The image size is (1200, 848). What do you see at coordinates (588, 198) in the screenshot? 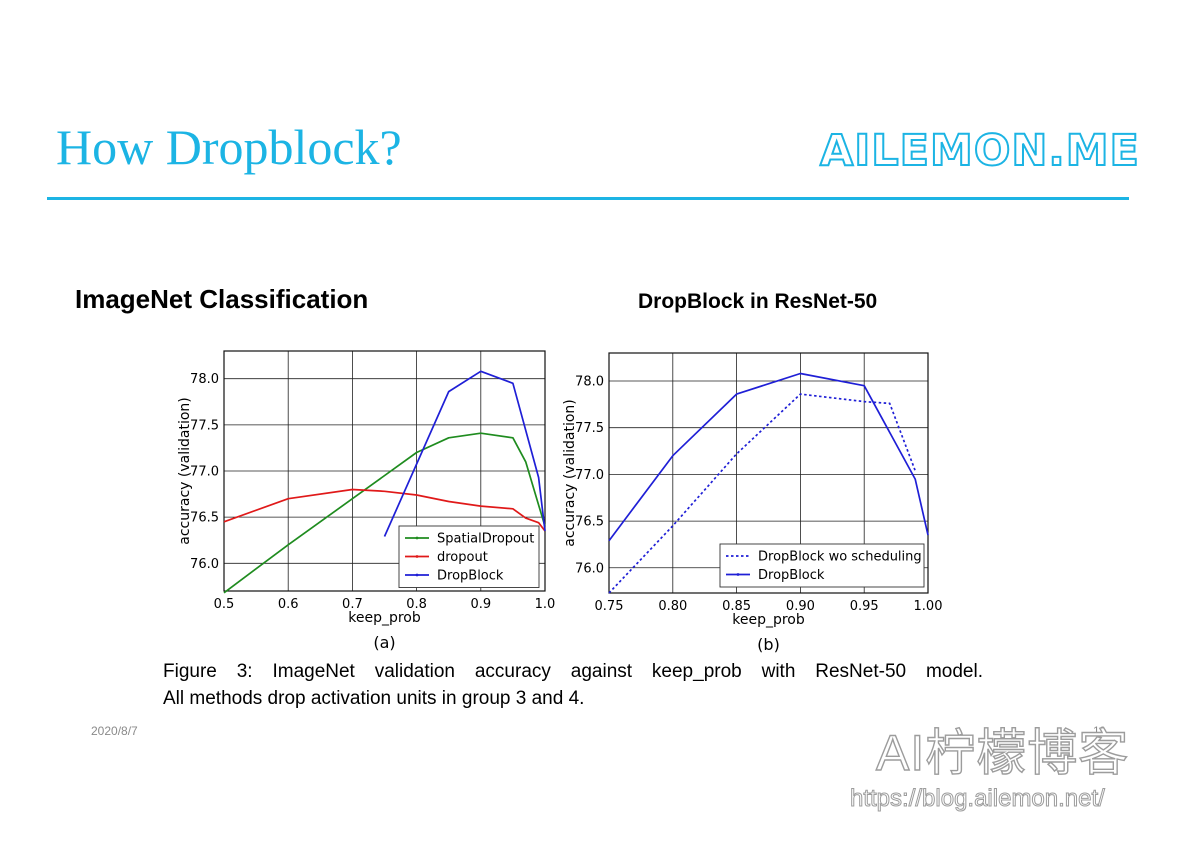
I see `title-divider` at bounding box center [588, 198].